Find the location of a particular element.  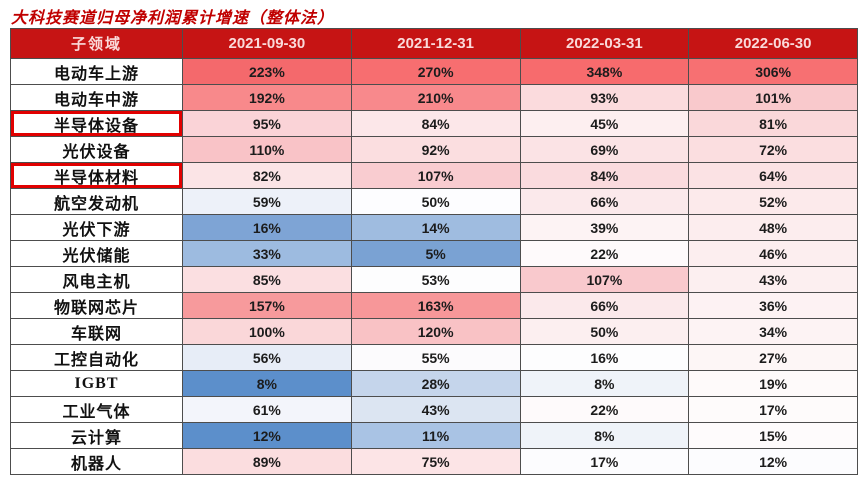

table-row: 电动车上游 223% 270% 348% 306% is located at coordinates (434, 71).